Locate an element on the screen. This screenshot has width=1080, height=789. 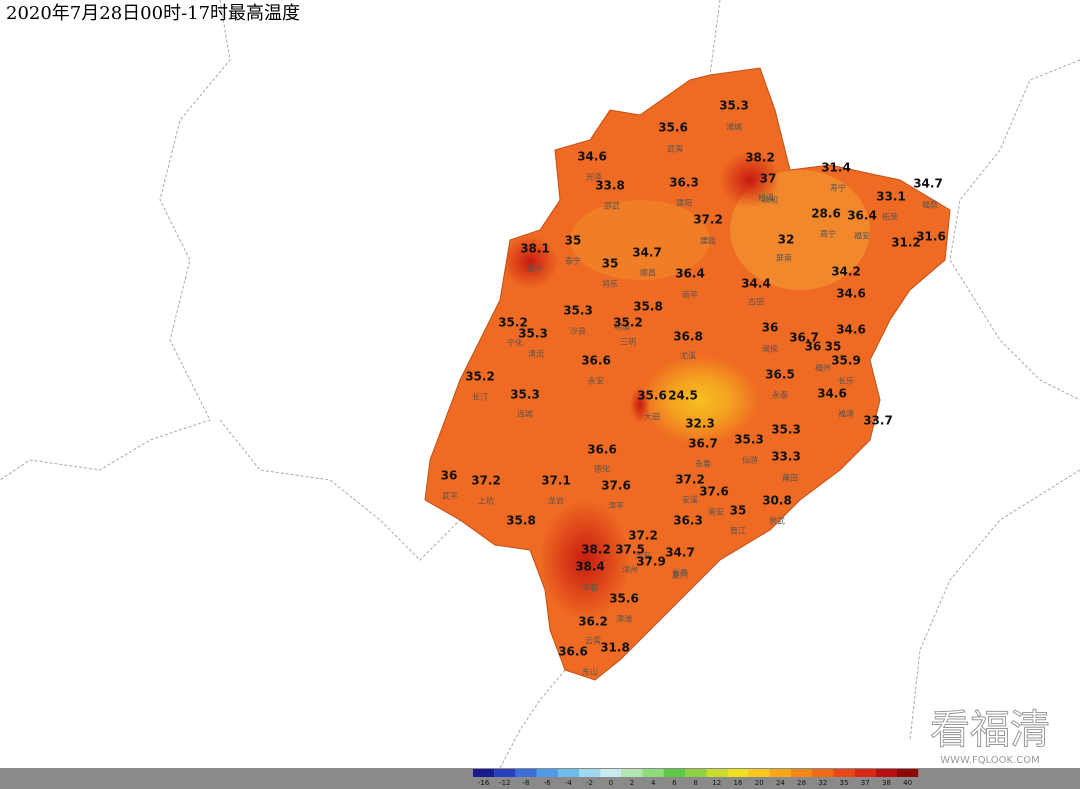
city-name: 福清 is located at coordinates (846, 414).